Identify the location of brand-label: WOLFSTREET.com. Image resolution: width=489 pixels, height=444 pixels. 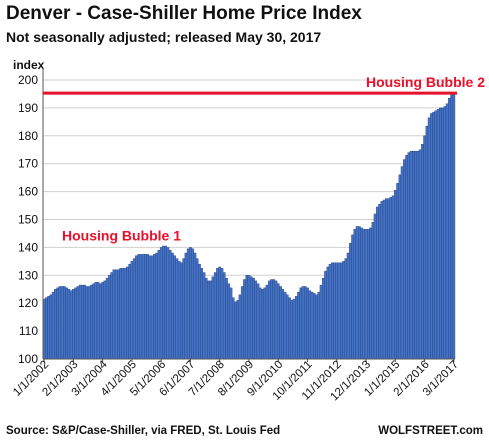
(430, 431).